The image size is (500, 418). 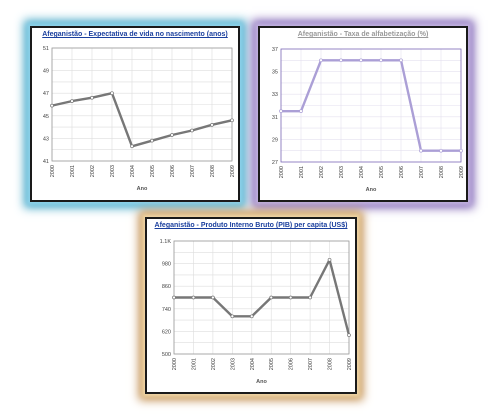 I want to click on y-tick-label: 45, so click(x=46, y=117).